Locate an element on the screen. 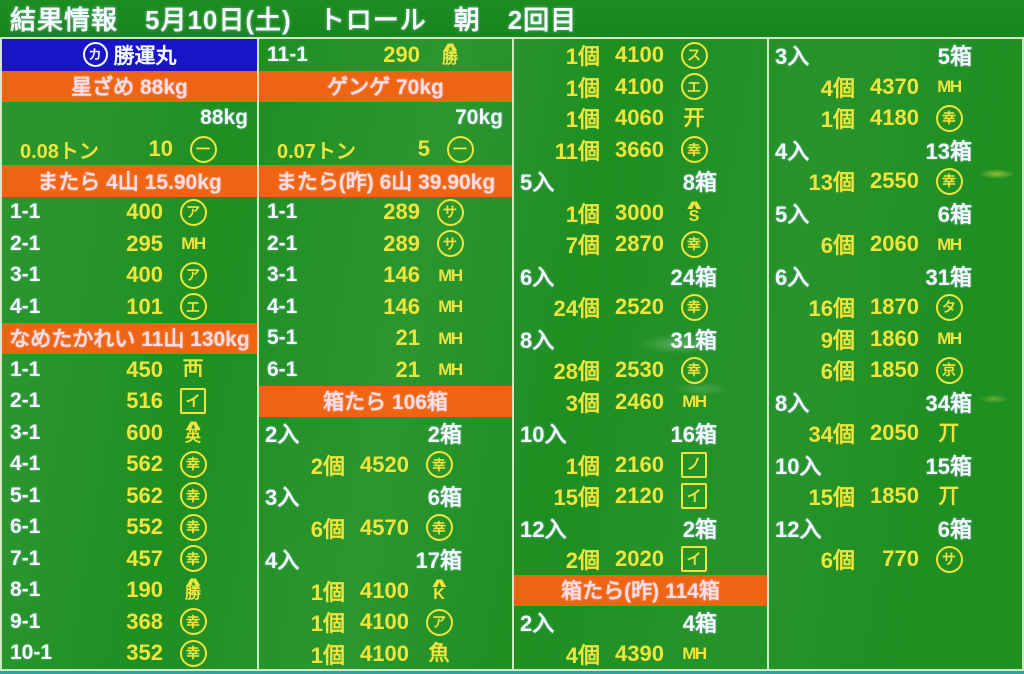  lot-id: 1-1 is located at coordinates (25, 369).